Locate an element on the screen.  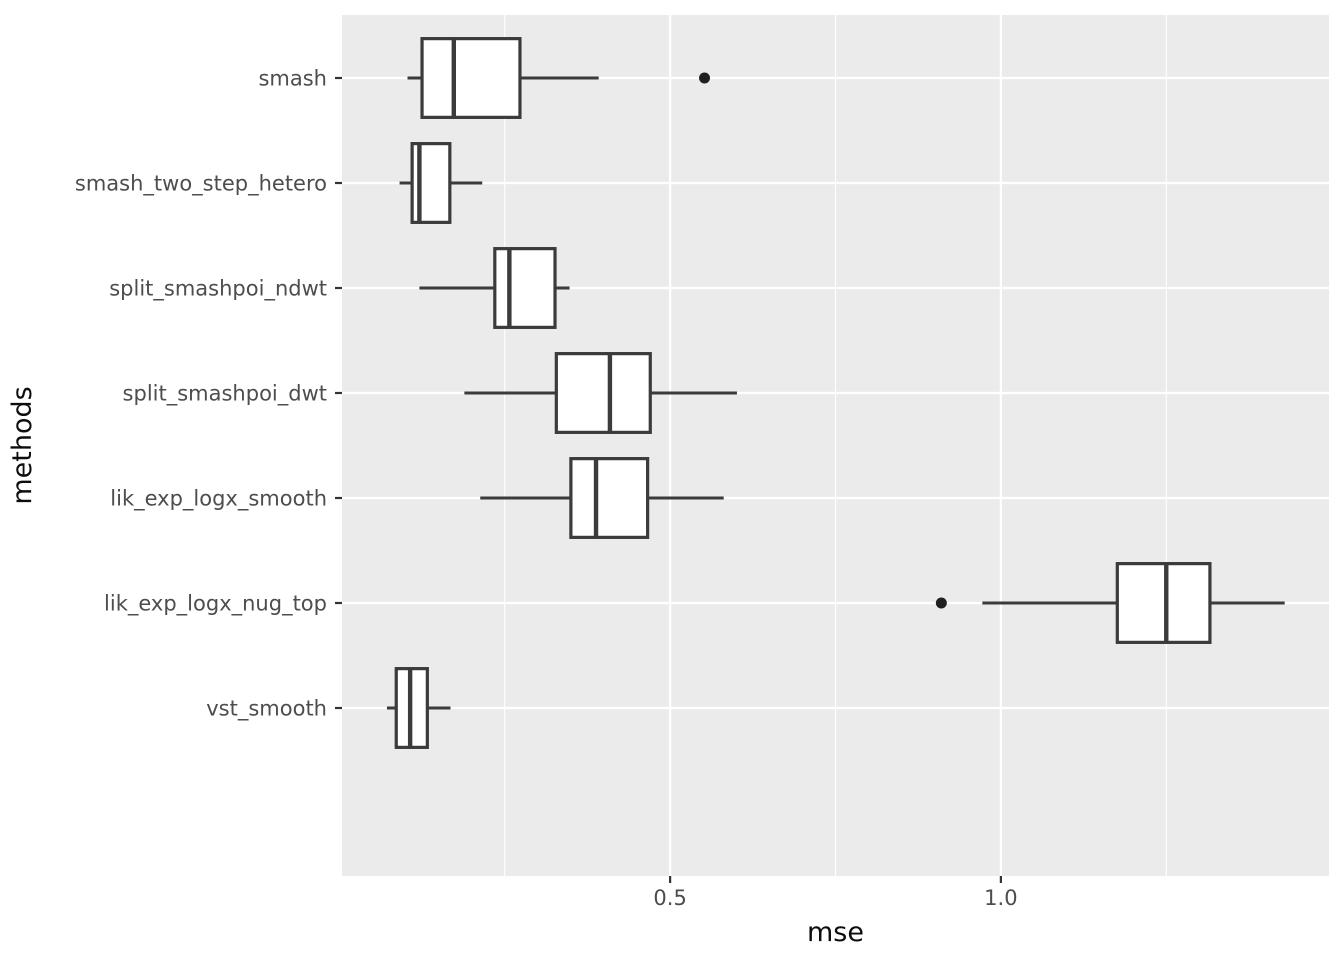
x-tick-label: 0.5 is located at coordinates (669, 898).